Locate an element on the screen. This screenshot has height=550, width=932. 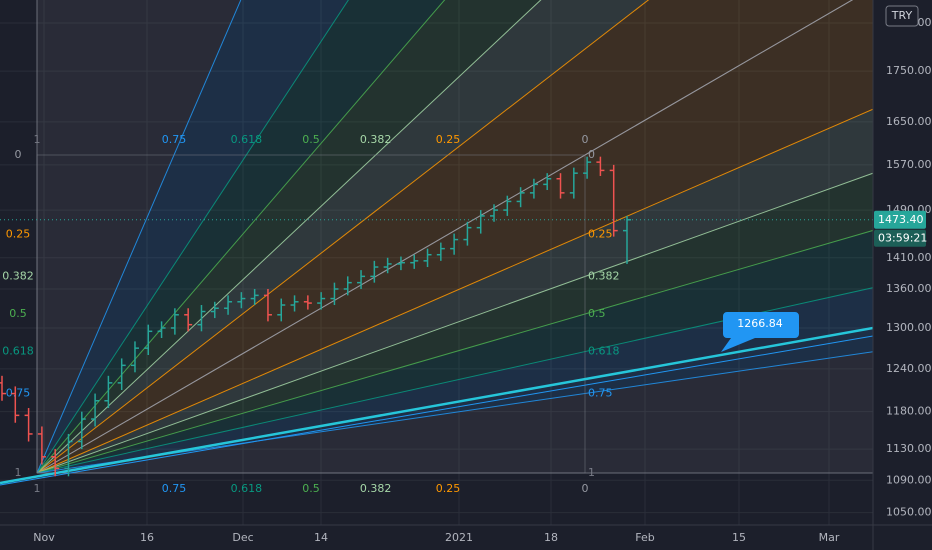
y-tick-label: 1180.00 is located at coordinates (909, 411).